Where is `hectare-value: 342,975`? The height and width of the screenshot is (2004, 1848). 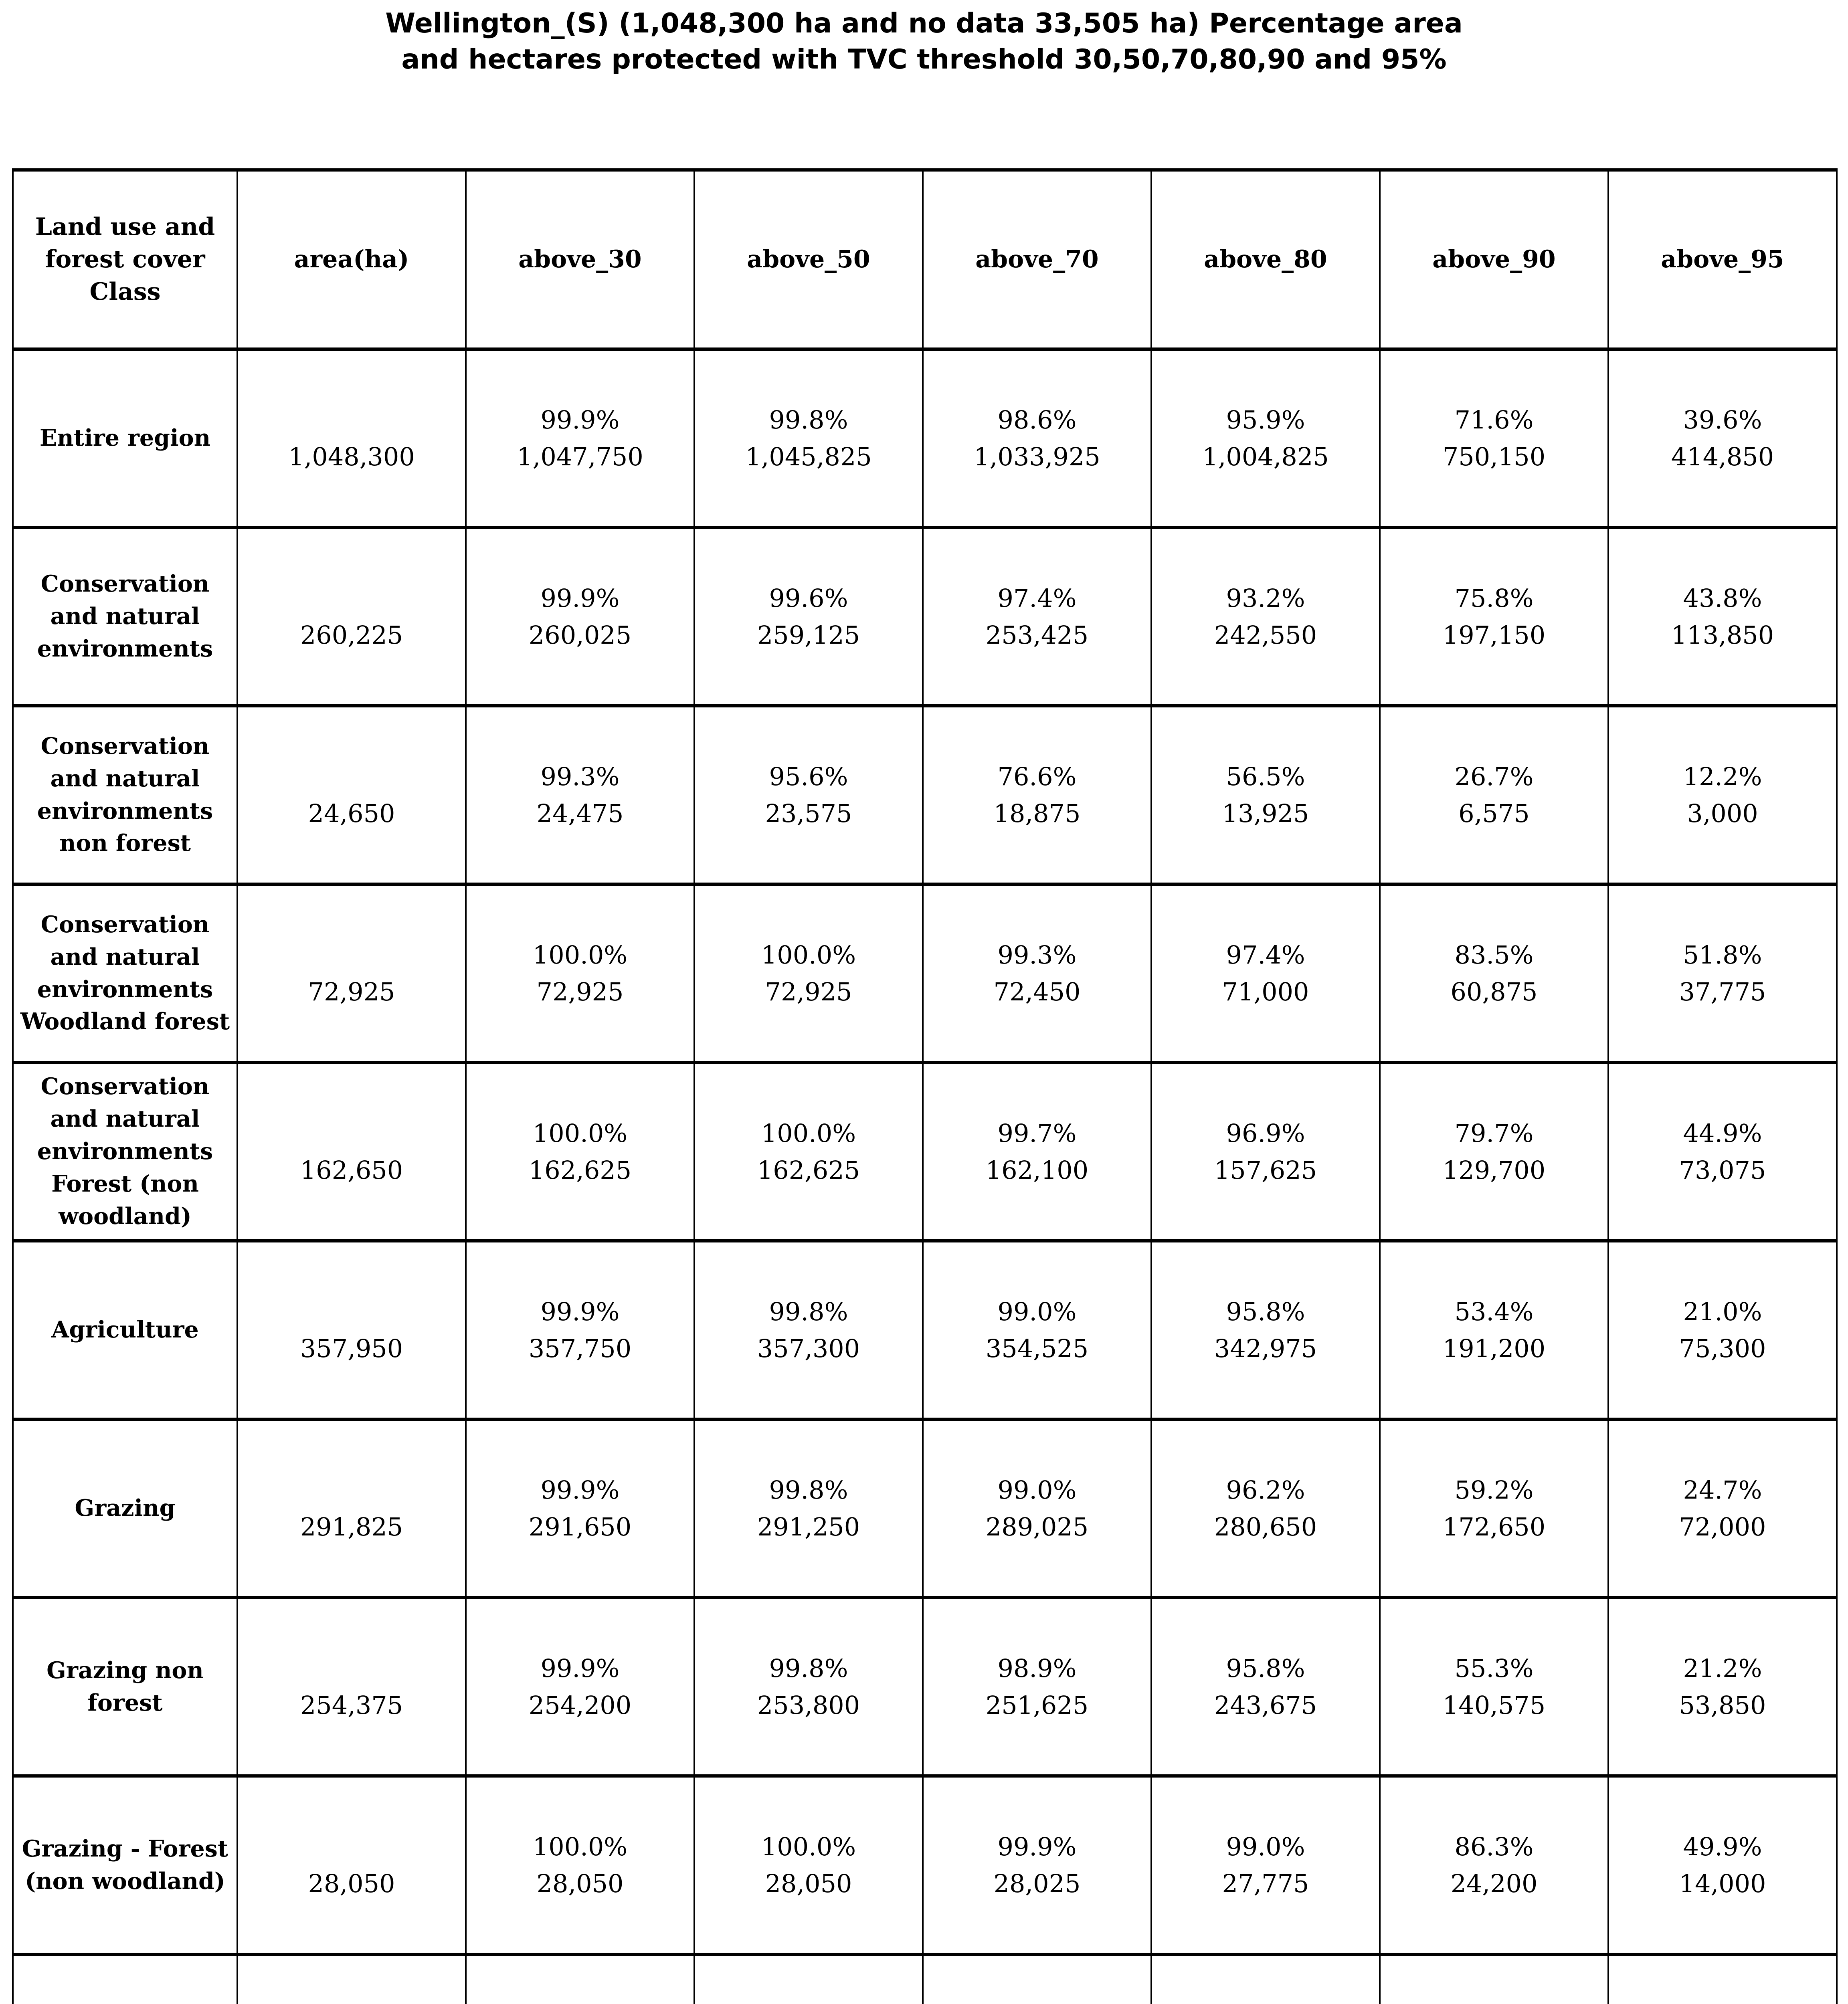
hectare-value: 342,975 is located at coordinates (1265, 1348).